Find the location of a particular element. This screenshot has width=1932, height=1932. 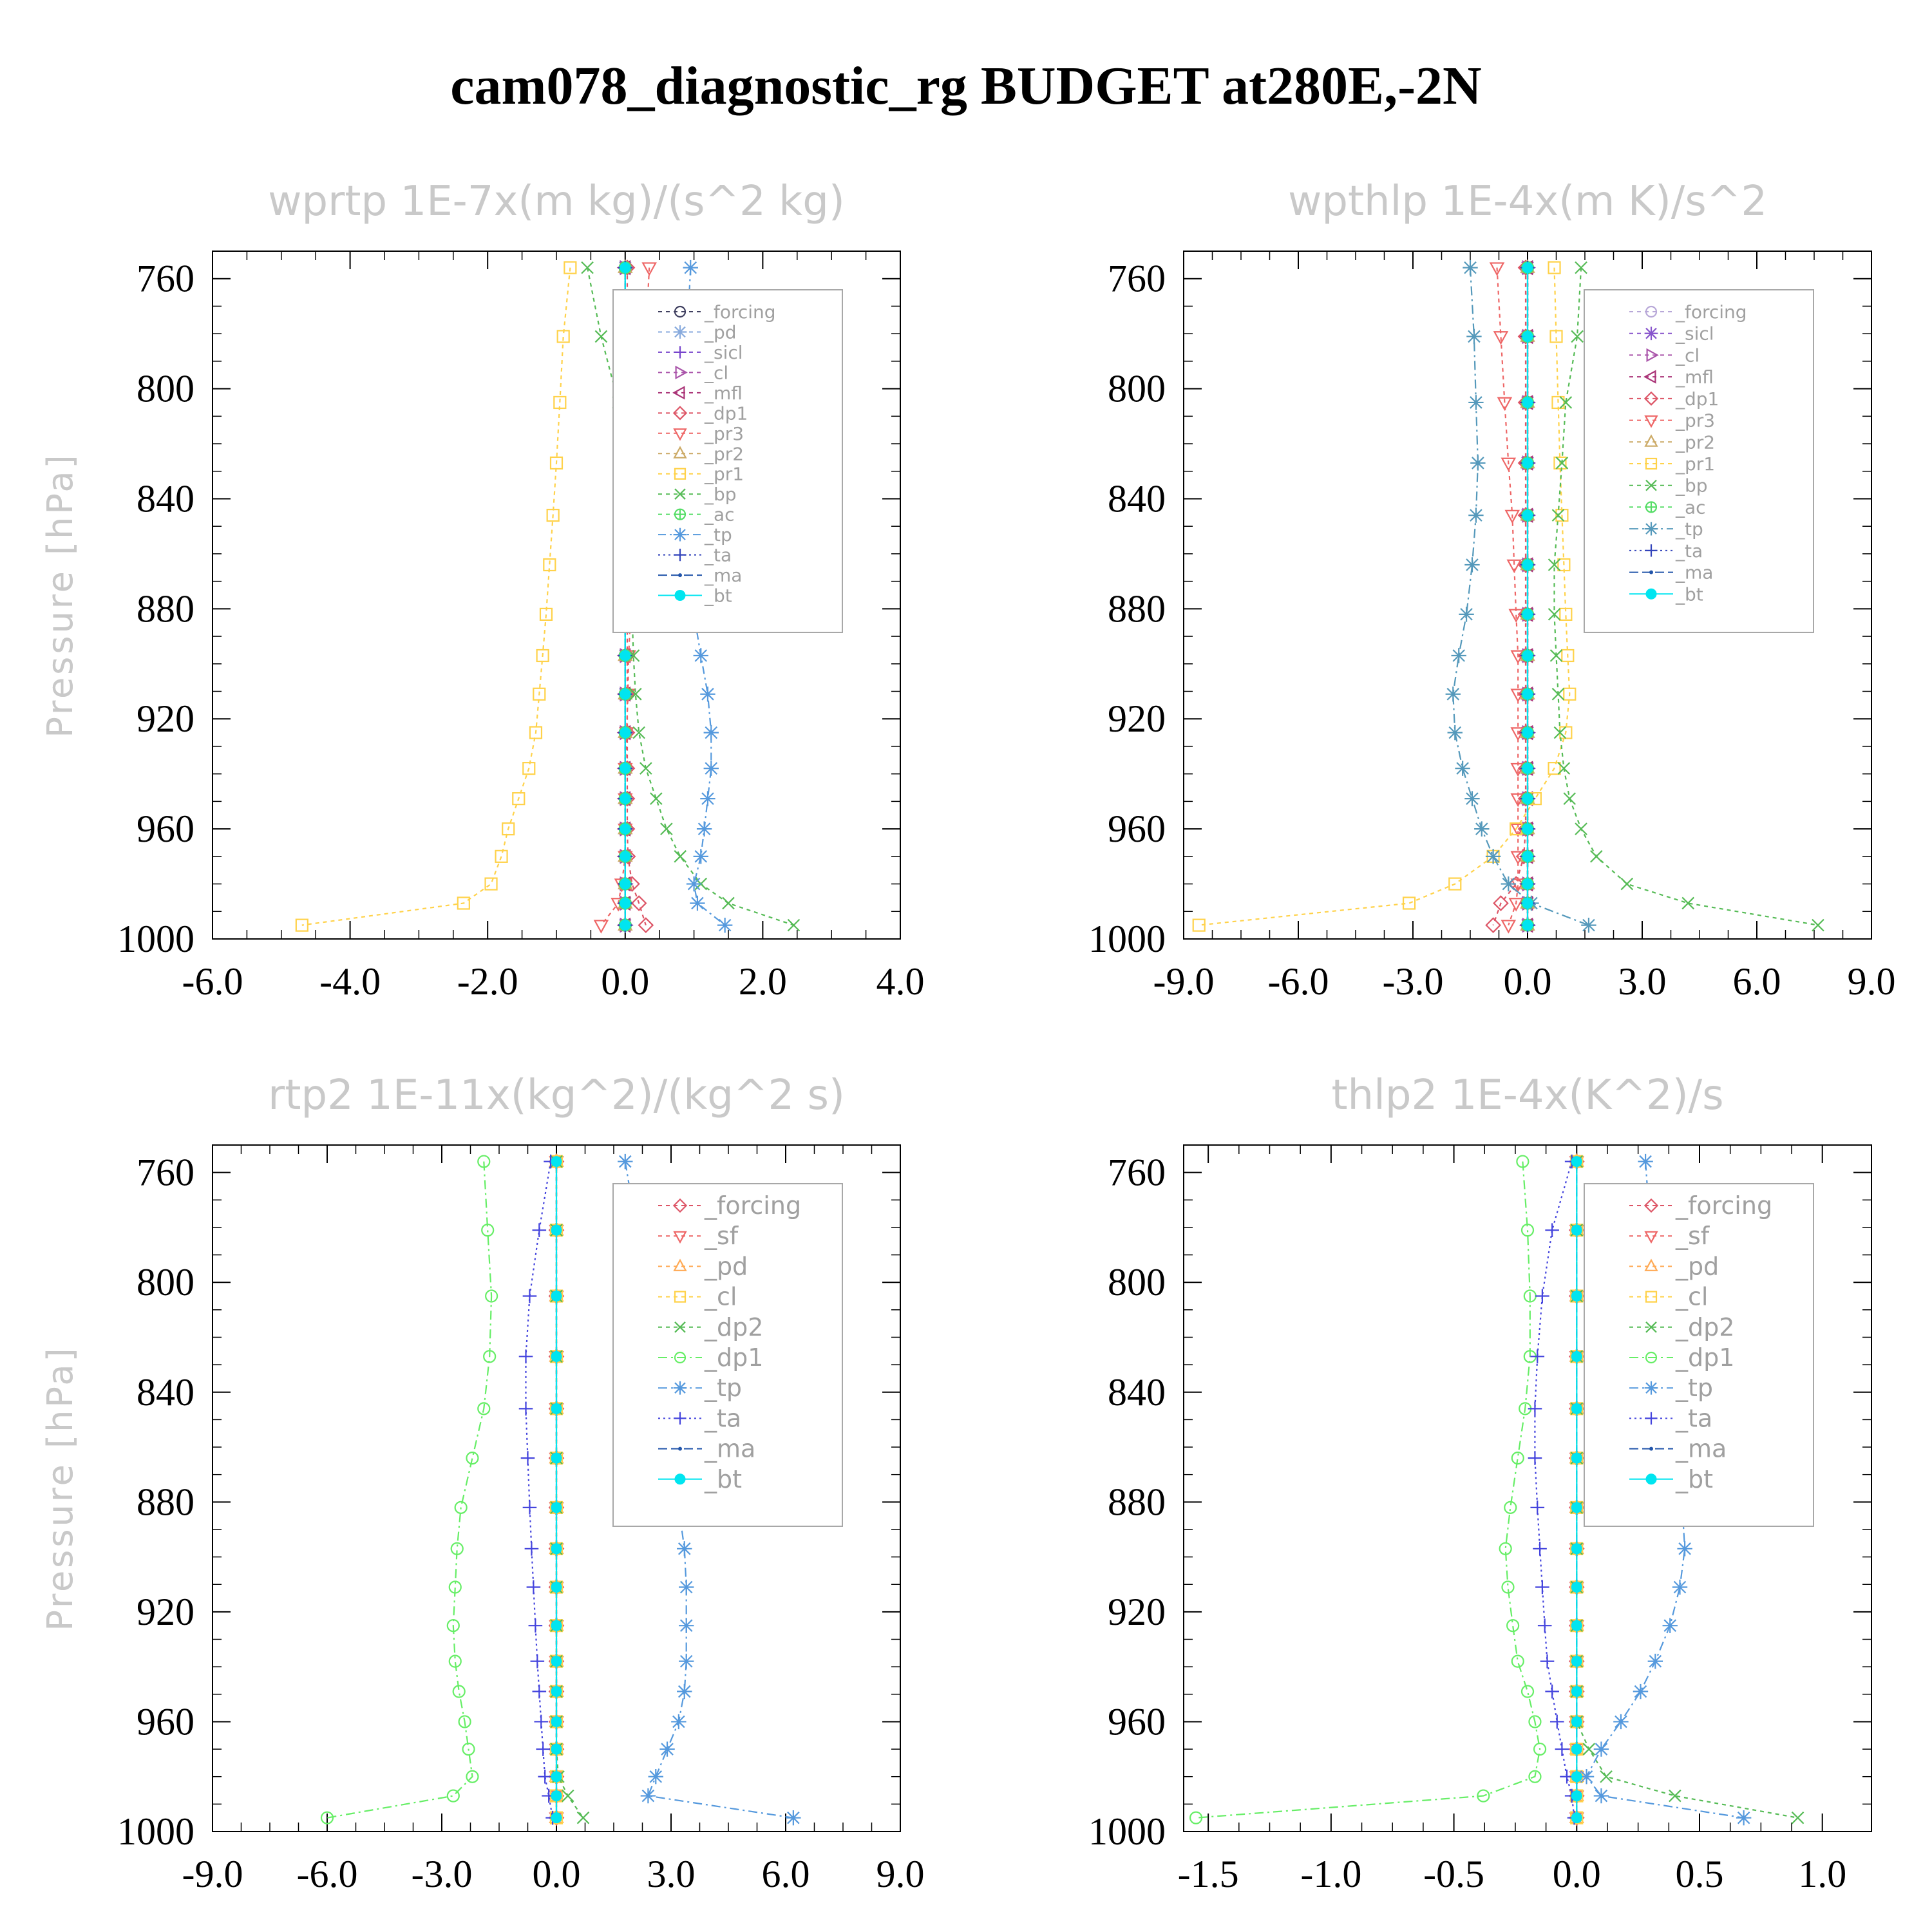

y-tick-label: 960 is located at coordinates (1137, 1721).